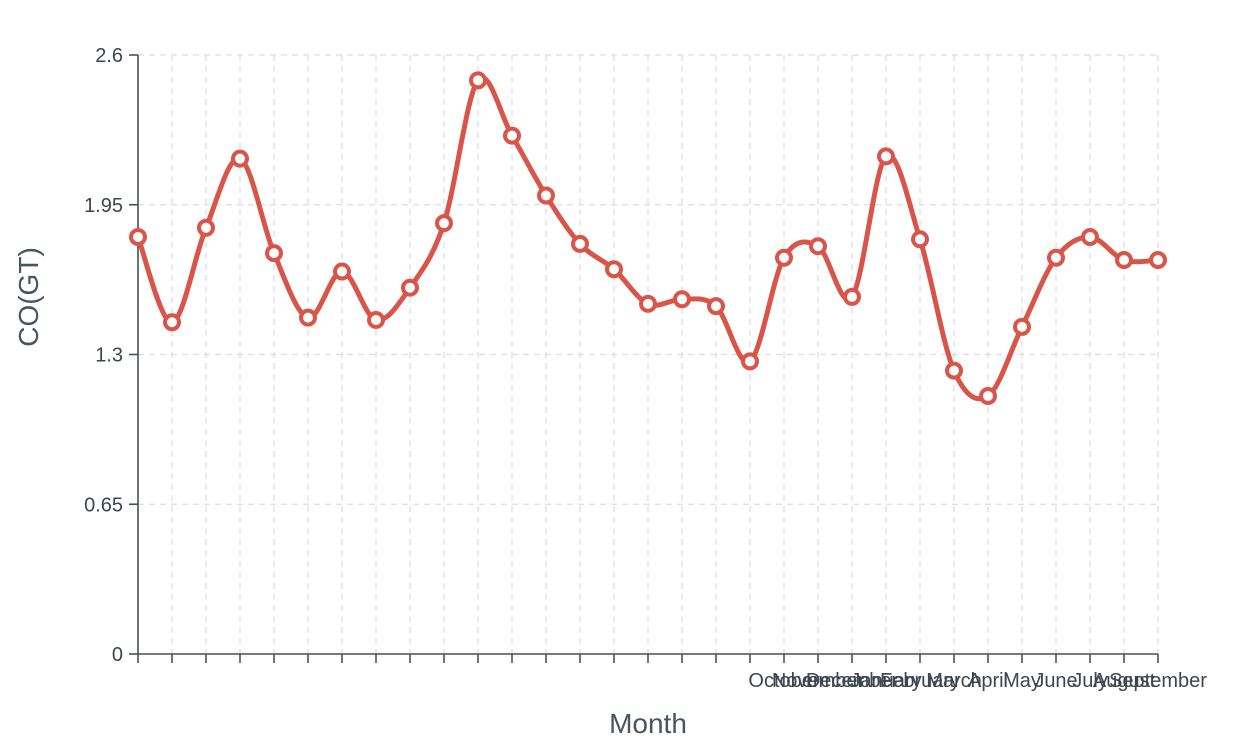 The image size is (1241, 747). I want to click on x-tick-label: September, so click(1158, 681).